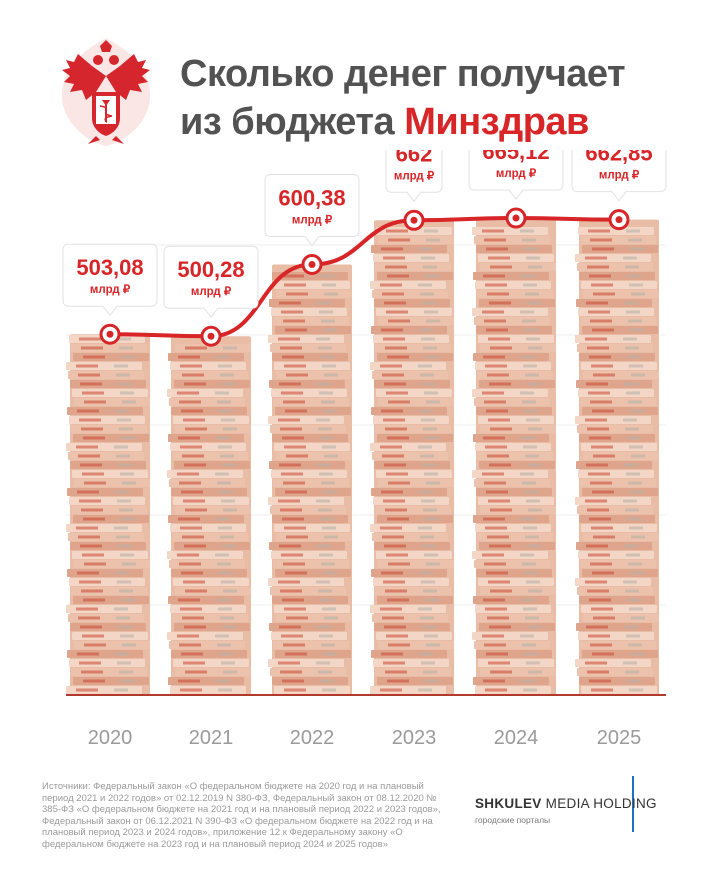  Describe the element at coordinates (601, 803) in the screenshot. I see `brand-rest: MEDIA HOLDING` at that location.